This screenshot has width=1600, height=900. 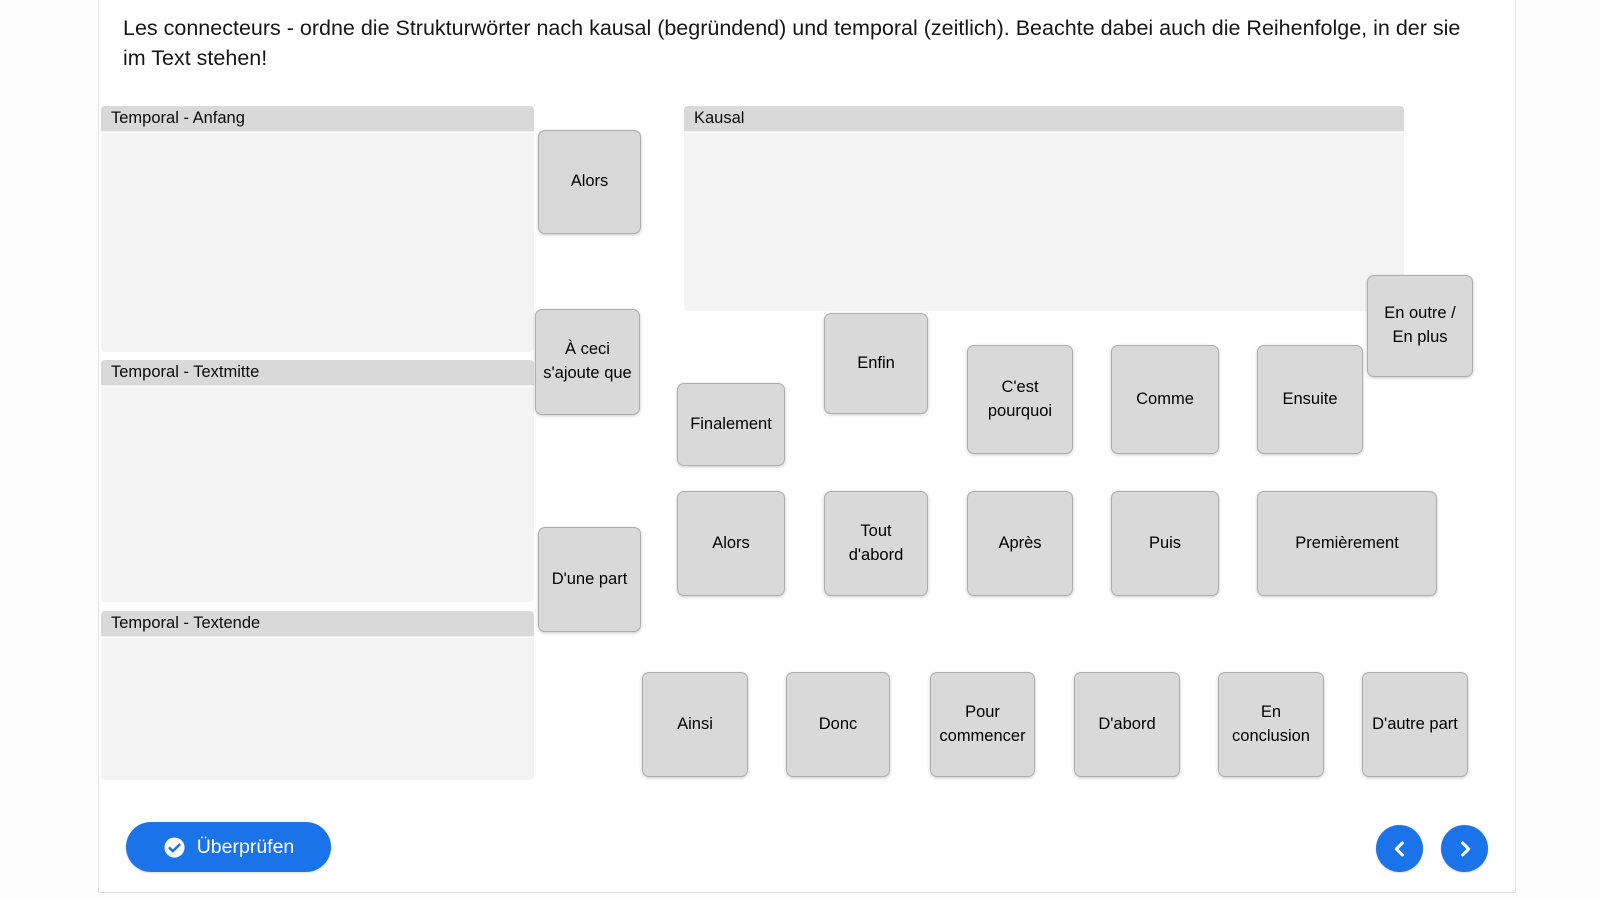 What do you see at coordinates (1044, 118) in the screenshot?
I see `dropzone-label: Kausal` at bounding box center [1044, 118].